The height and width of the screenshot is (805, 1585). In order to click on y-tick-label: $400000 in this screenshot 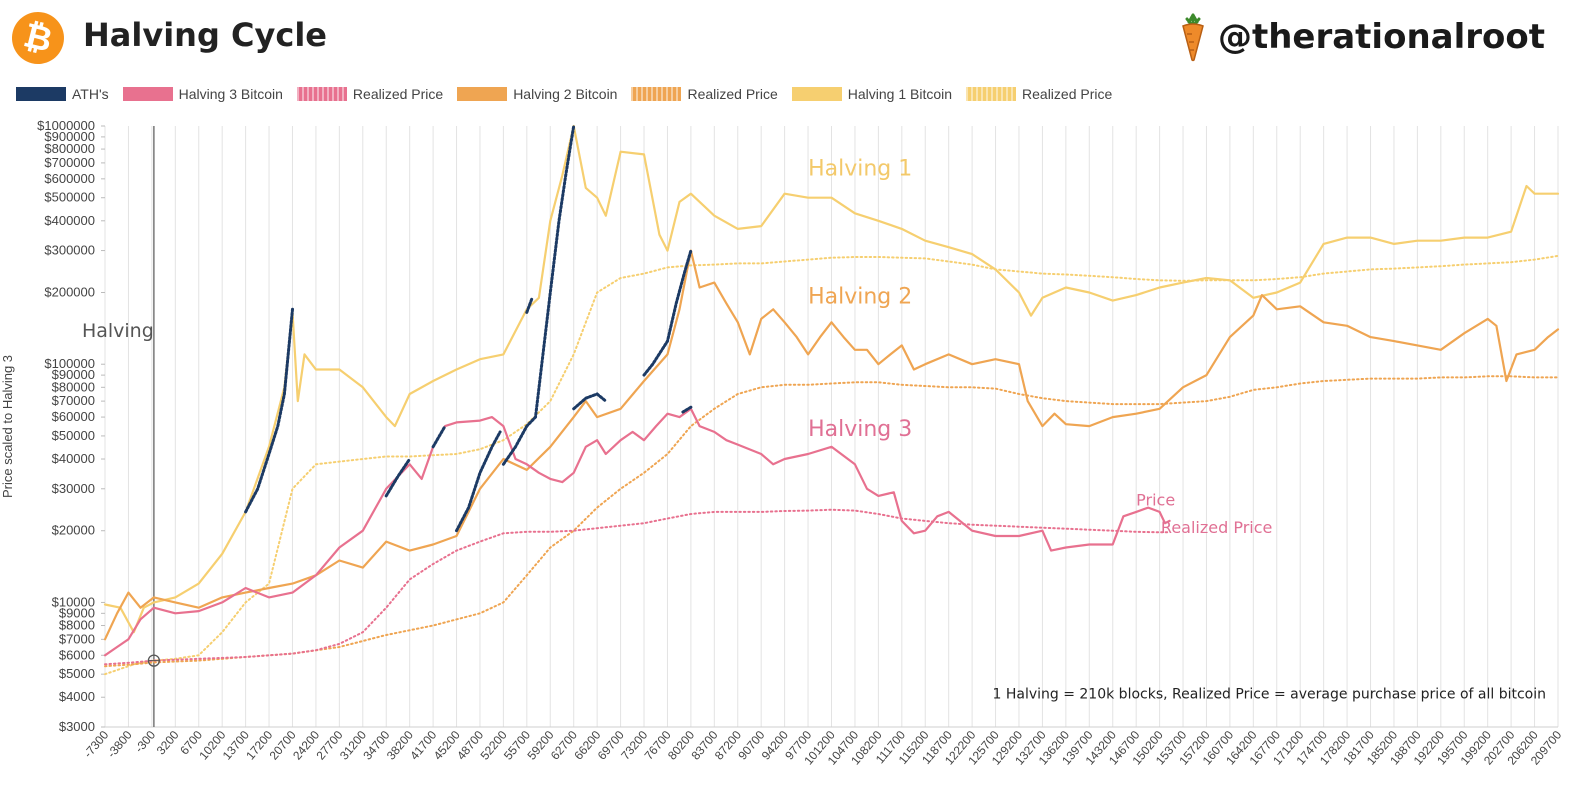, I will do `click(69, 220)`.